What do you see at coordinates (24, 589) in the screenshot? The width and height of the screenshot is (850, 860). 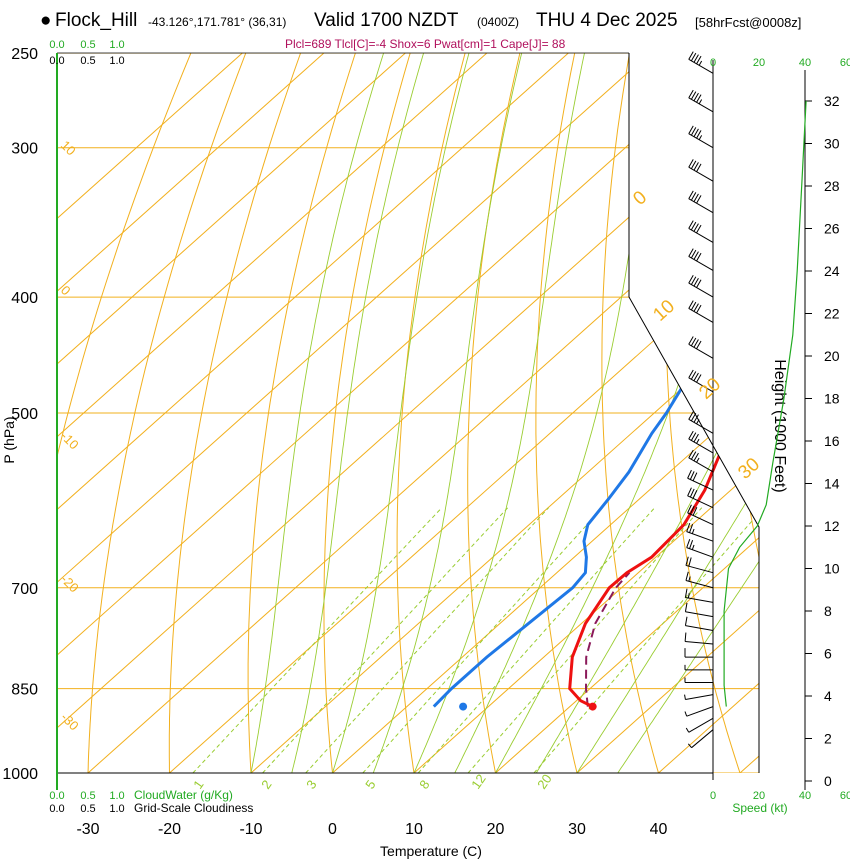 I see `pressure-tick-label: 700` at bounding box center [24, 589].